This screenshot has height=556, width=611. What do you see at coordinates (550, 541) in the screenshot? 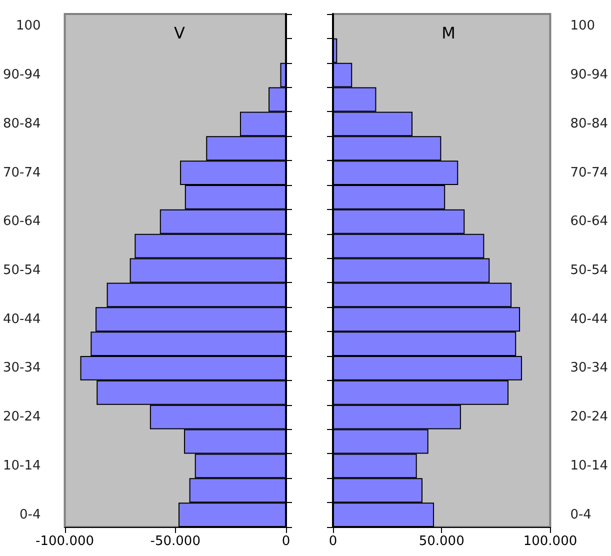
I see `x-tick-label: 100.000` at bounding box center [550, 541].